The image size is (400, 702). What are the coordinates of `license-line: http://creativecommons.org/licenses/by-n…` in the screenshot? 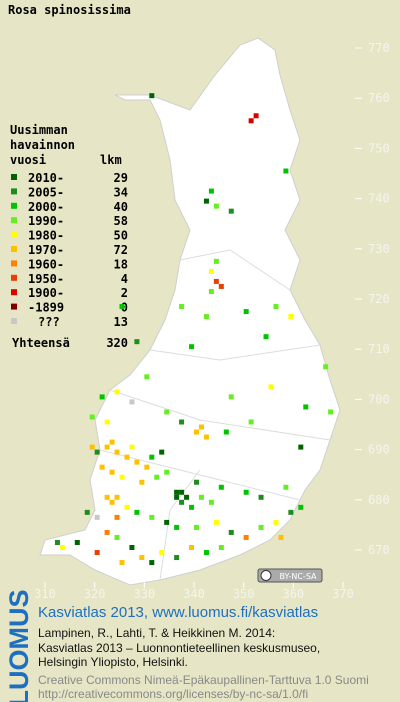 It's located at (173, 694).